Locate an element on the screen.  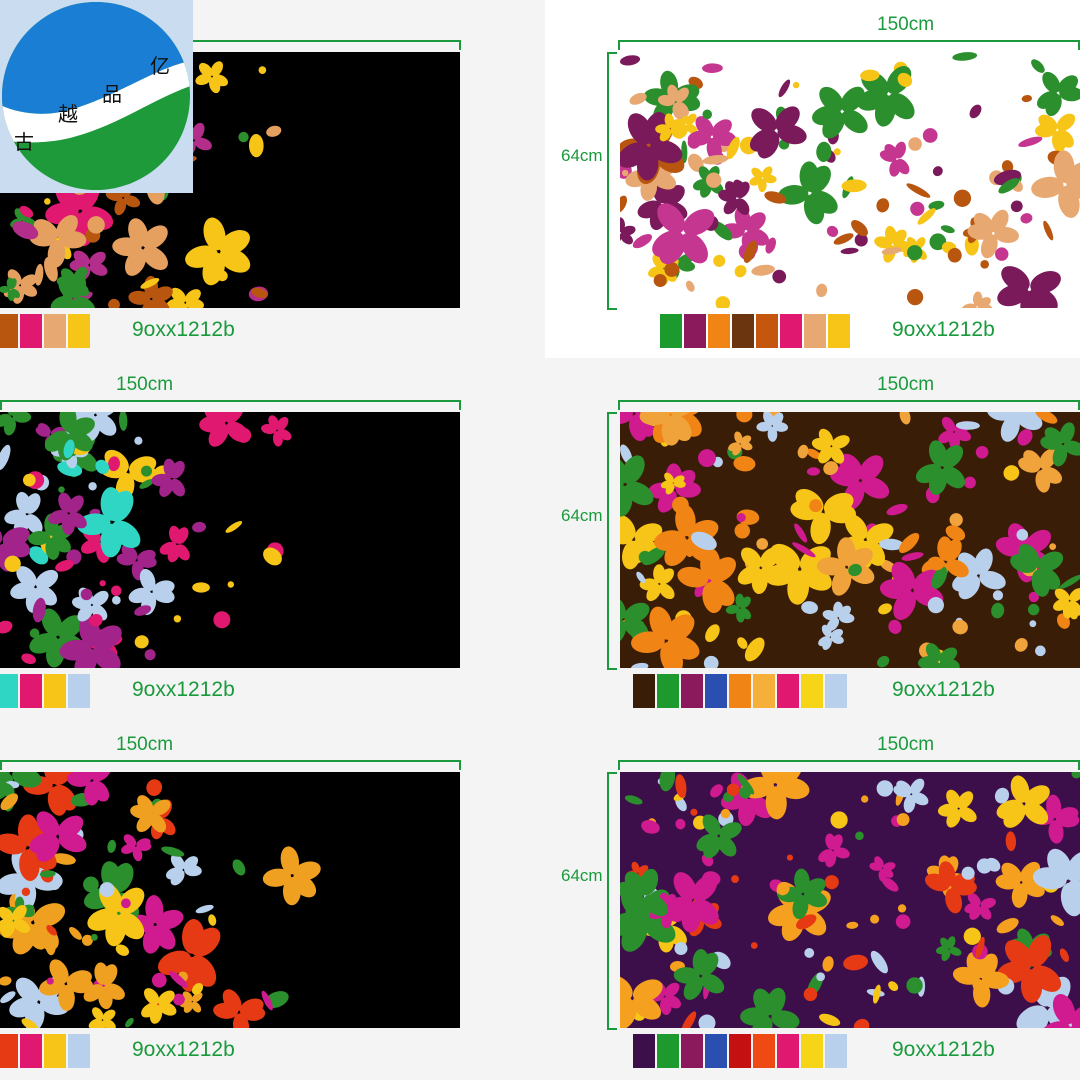
width-label-6: 150cm is located at coordinates (906, 744).